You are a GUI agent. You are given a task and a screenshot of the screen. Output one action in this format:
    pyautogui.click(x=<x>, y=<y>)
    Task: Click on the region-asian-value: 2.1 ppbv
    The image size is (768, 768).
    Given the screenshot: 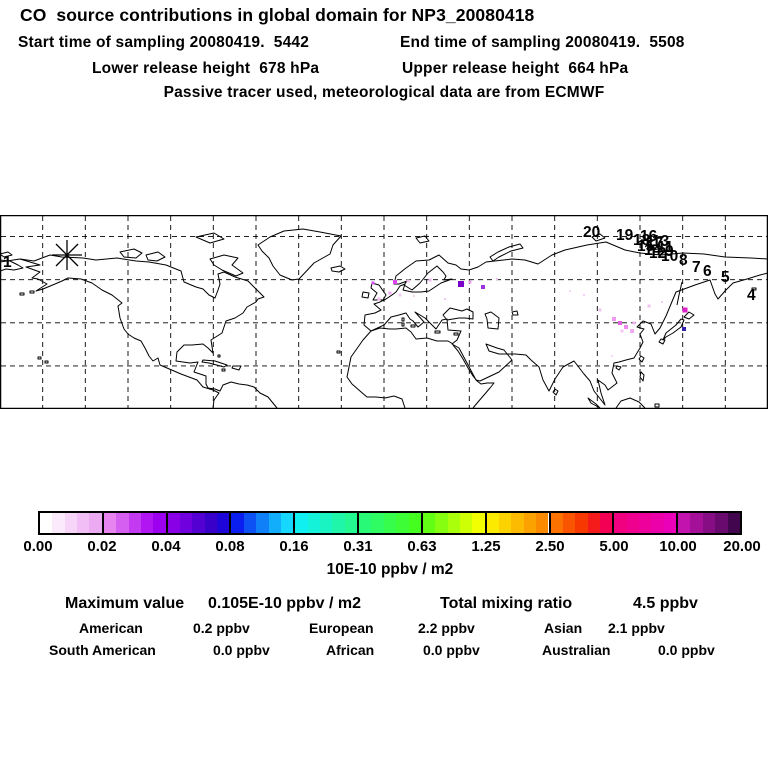 What is the action you would take?
    pyautogui.click(x=636, y=628)
    